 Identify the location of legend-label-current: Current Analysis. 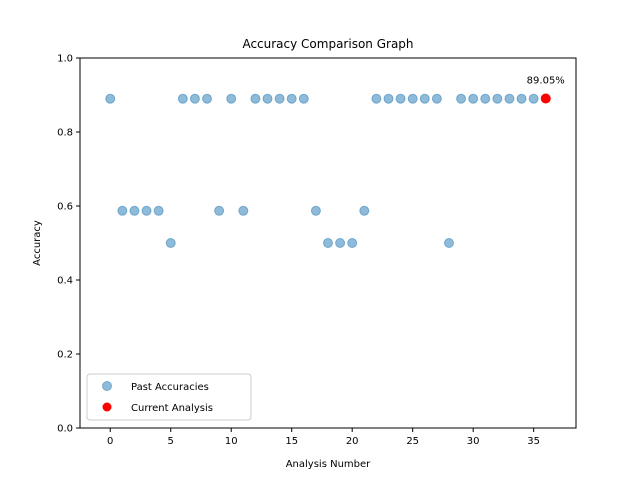
(172, 408).